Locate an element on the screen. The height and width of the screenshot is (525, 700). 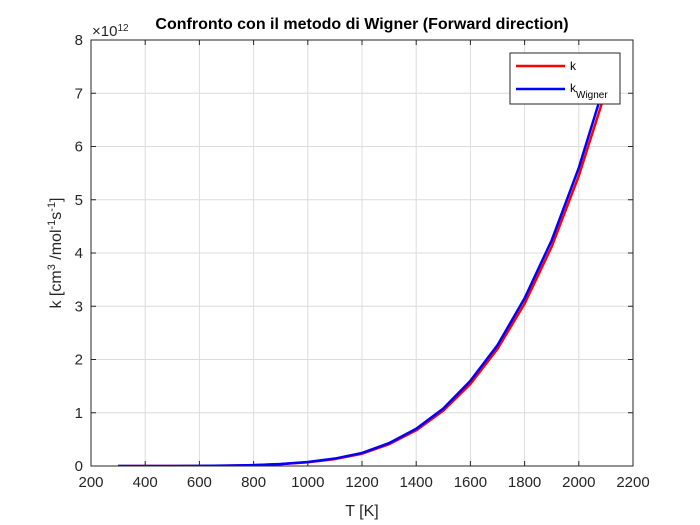
x-tick-label: 1400 is located at coordinates (416, 482).